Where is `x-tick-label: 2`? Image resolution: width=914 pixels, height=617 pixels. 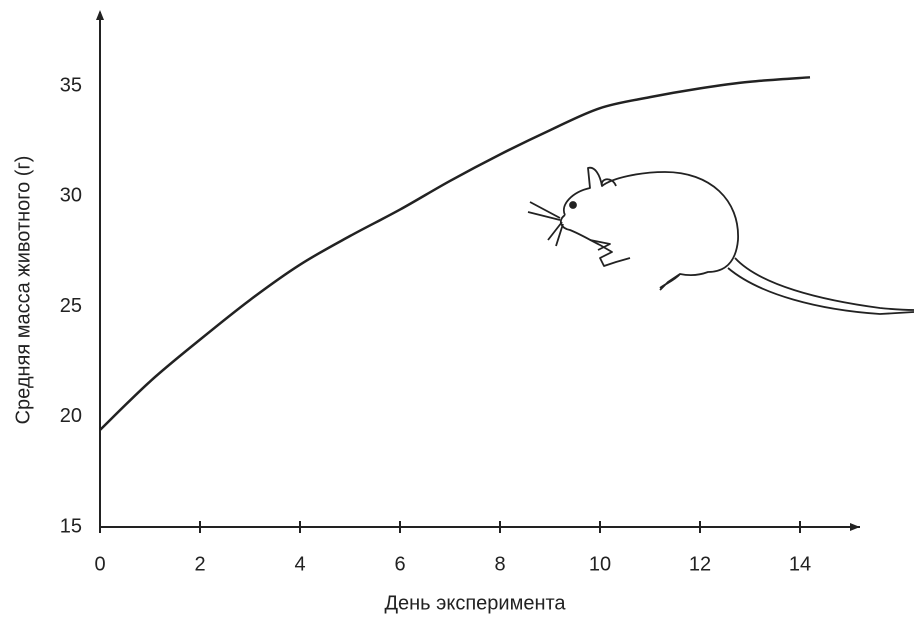 x-tick-label: 2 is located at coordinates (199, 564).